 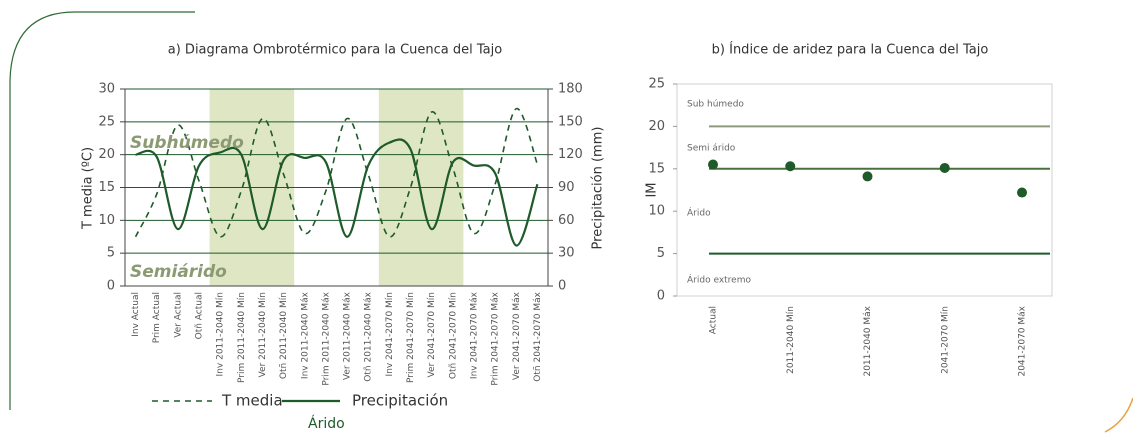 What do you see at coordinates (102, 210) in the screenshot?
I see `frame-decoration` at bounding box center [102, 210].